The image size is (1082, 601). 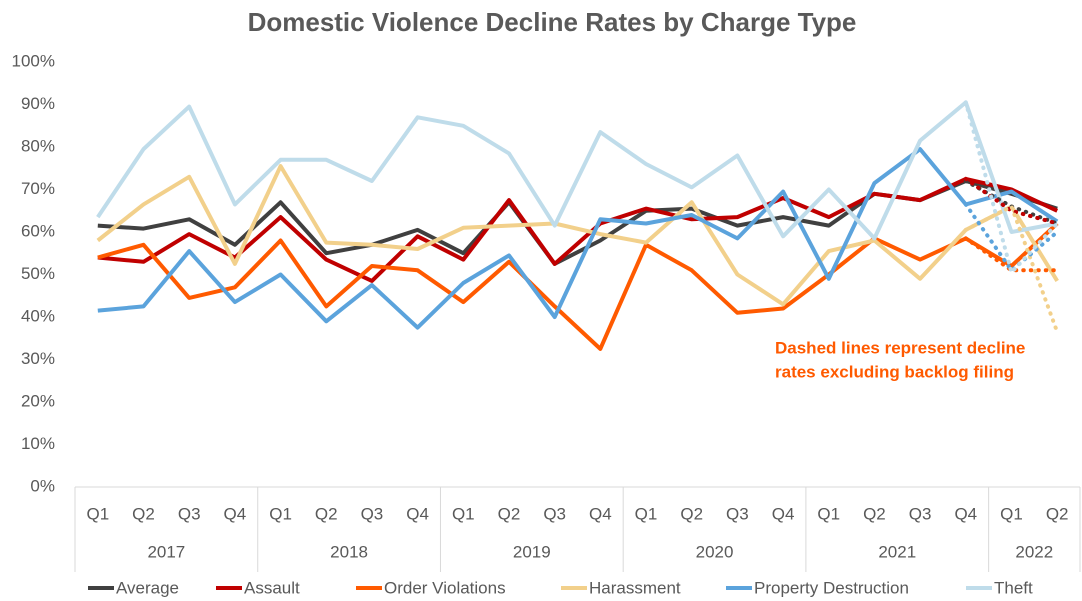 I want to click on y-tick-label: 30%, so click(x=38, y=358).